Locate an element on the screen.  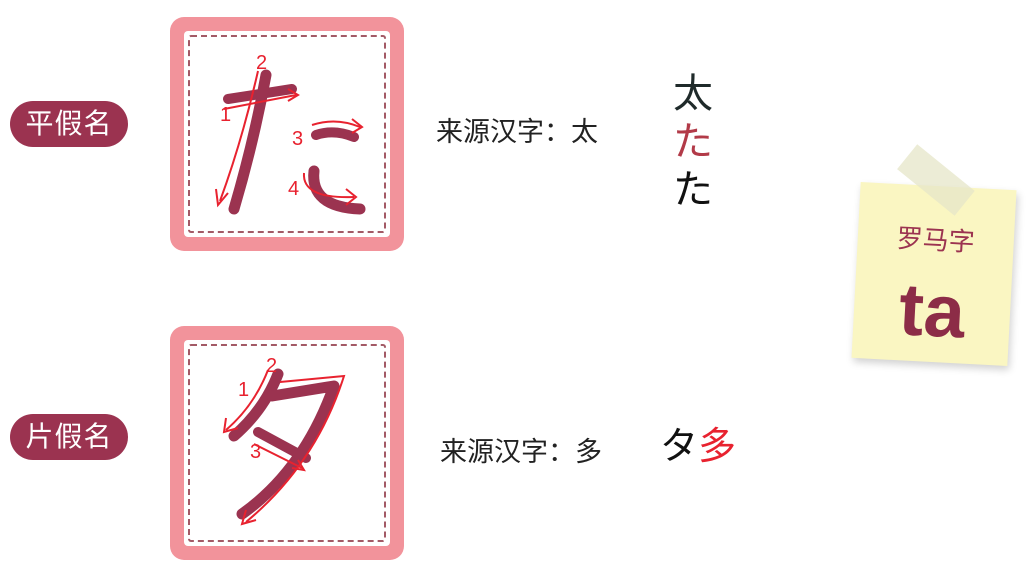
sticky-note-tape is located at coordinates (936, 180).